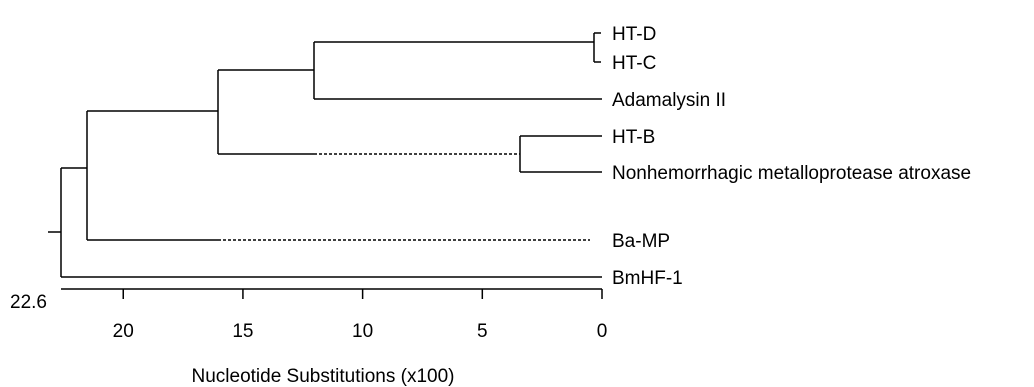 Image resolution: width=1034 pixels, height=387 pixels. I want to click on leaf-label-ba-mp: Ba-MP, so click(641, 241).